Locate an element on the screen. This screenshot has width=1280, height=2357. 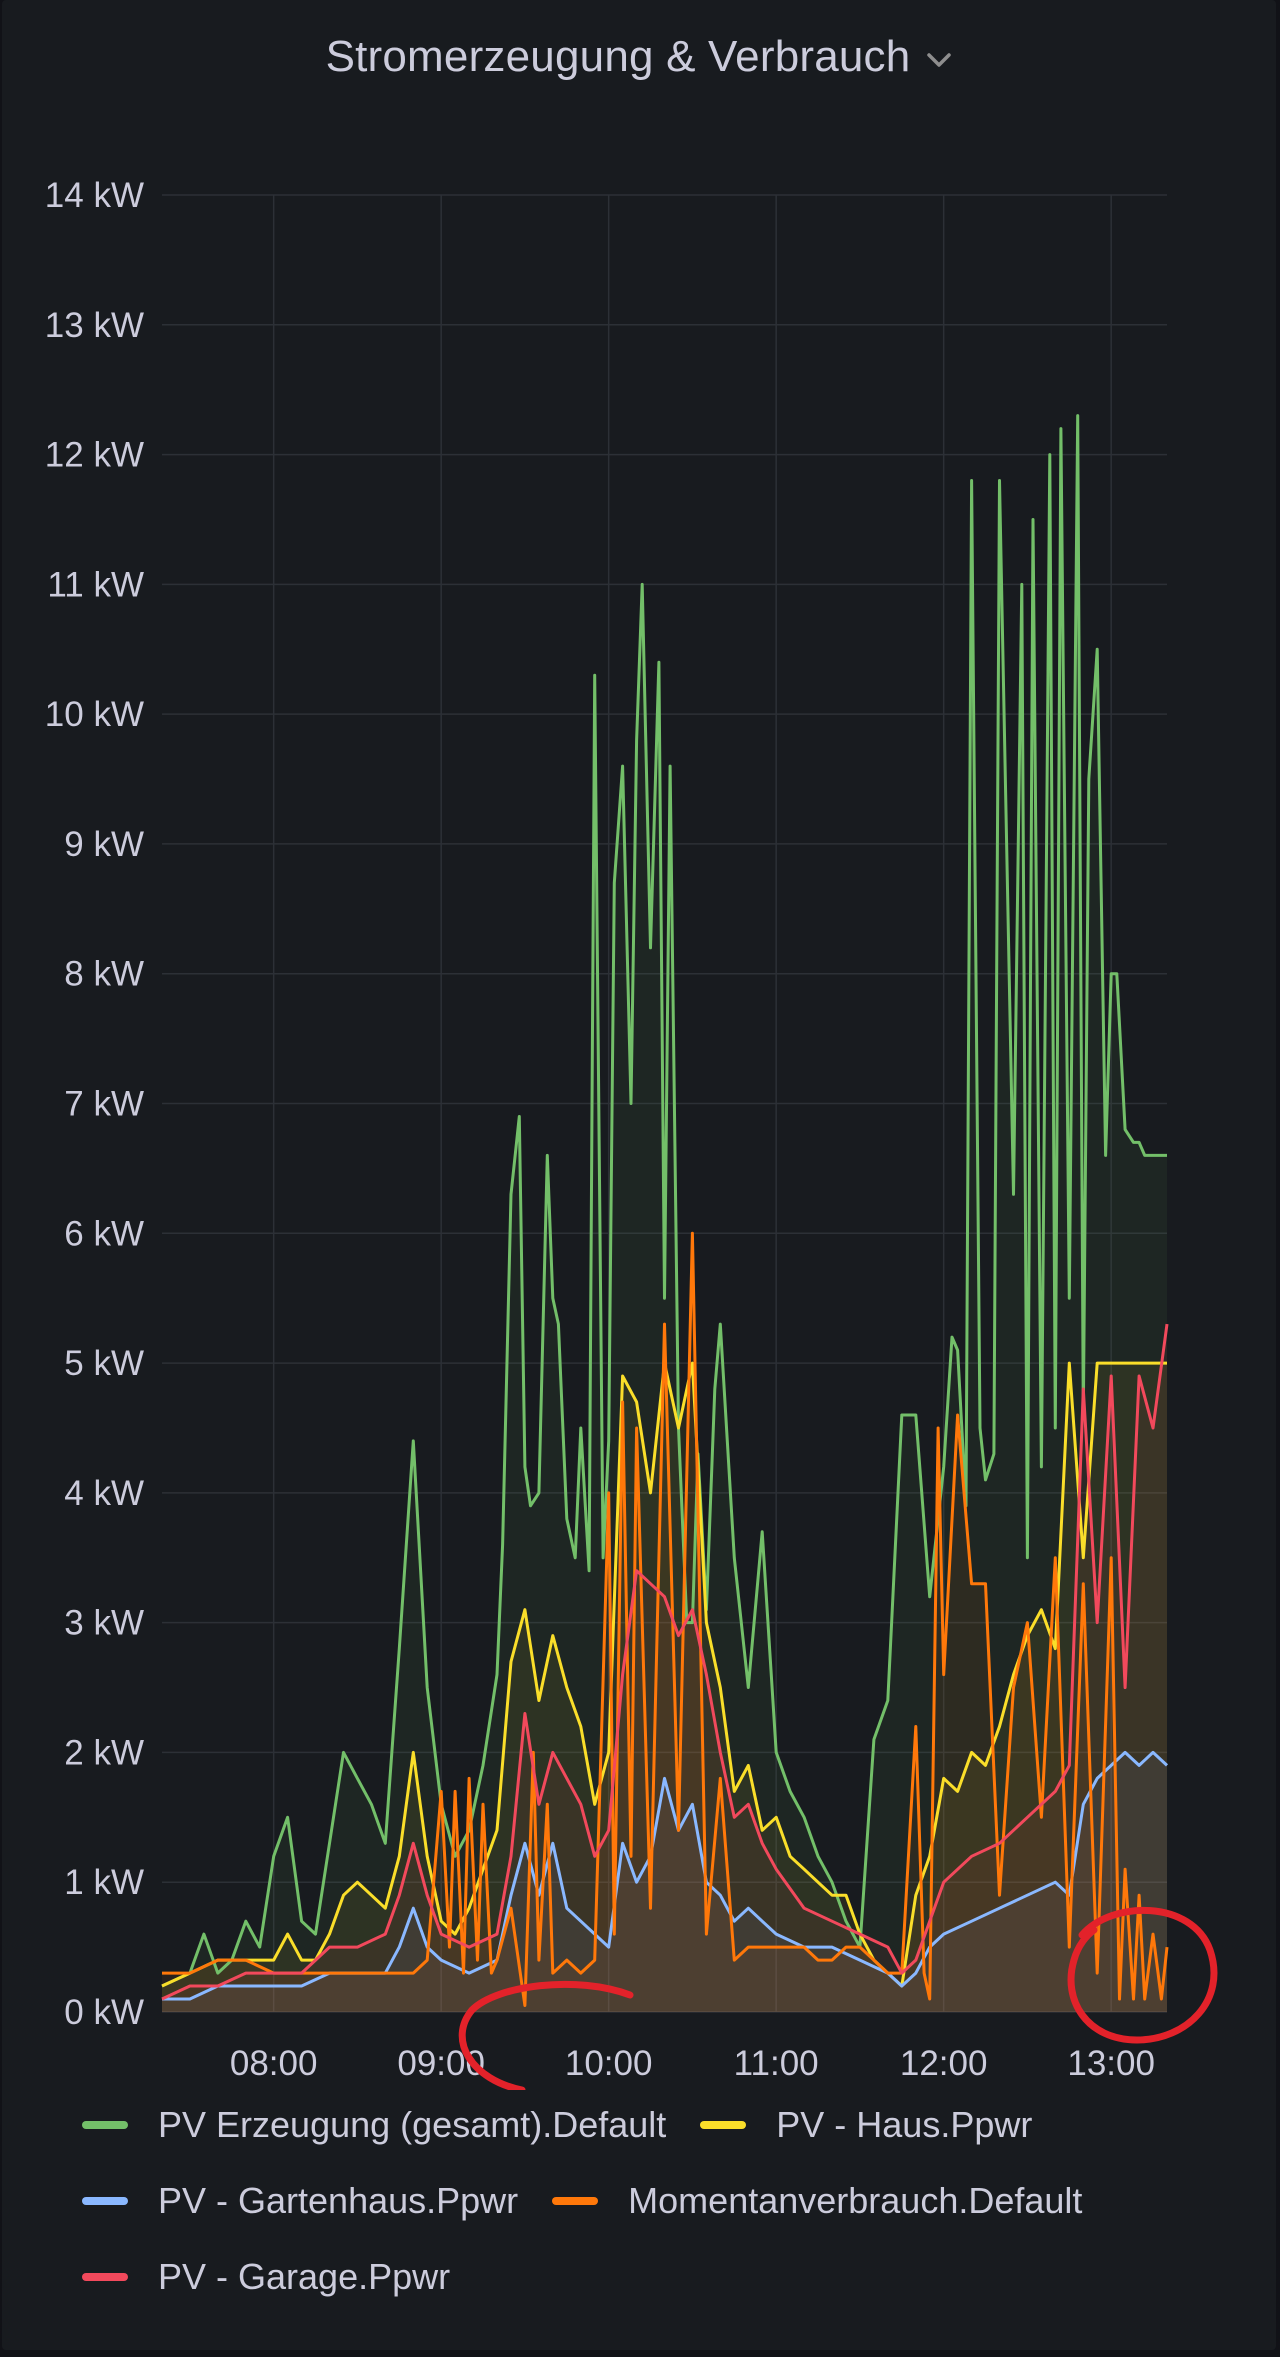
panel-header: Stromerzeugung & Verbrauch is located at coordinates (639, 57).